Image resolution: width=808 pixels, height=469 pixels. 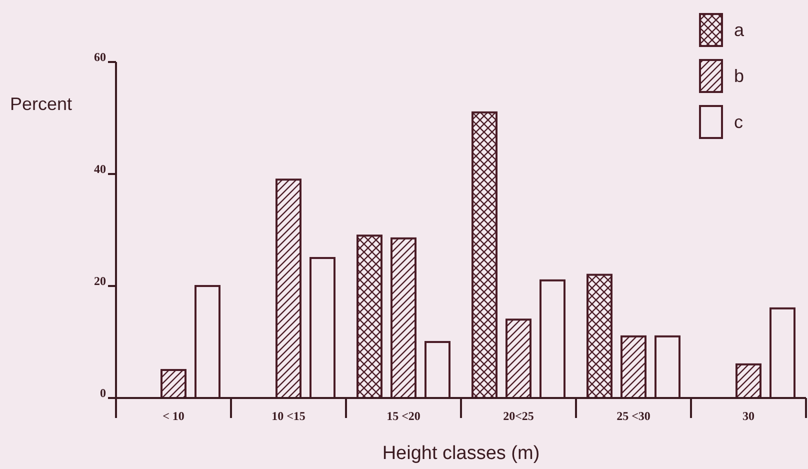 I want to click on legend-label: b, so click(x=739, y=76).